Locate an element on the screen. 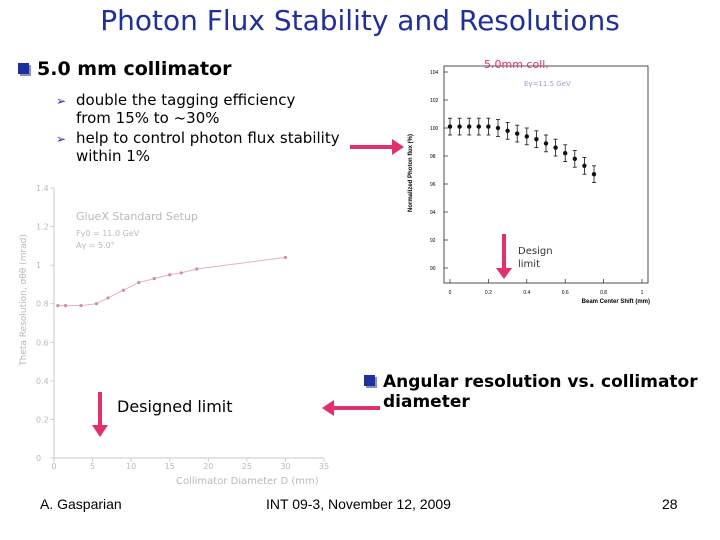 The height and width of the screenshot is (540, 720). theta-y-tick-label: 0 is located at coordinates (38, 458).